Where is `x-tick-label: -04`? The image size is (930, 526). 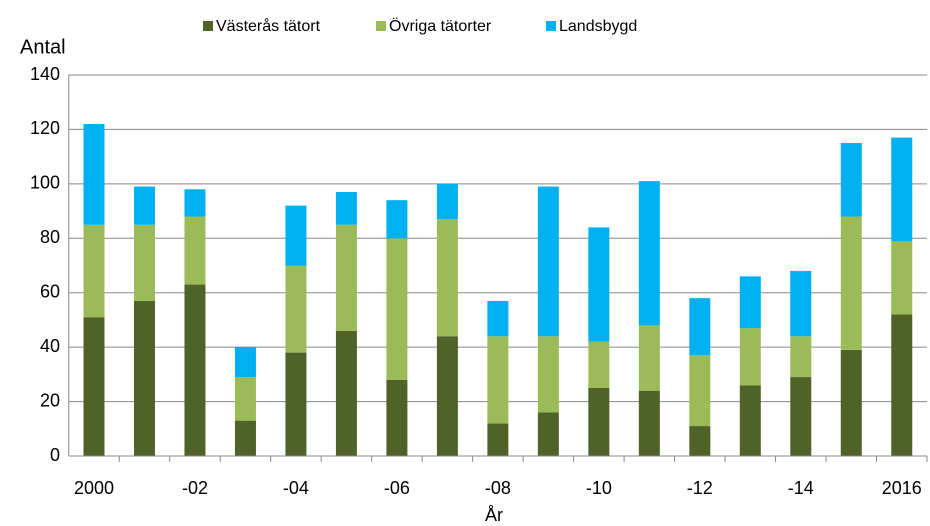 x-tick-label: -04 is located at coordinates (296, 488).